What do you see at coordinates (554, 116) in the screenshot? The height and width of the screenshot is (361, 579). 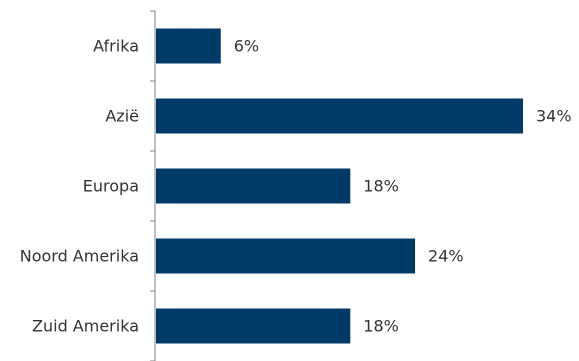 I see `value-label: 34%` at bounding box center [554, 116].